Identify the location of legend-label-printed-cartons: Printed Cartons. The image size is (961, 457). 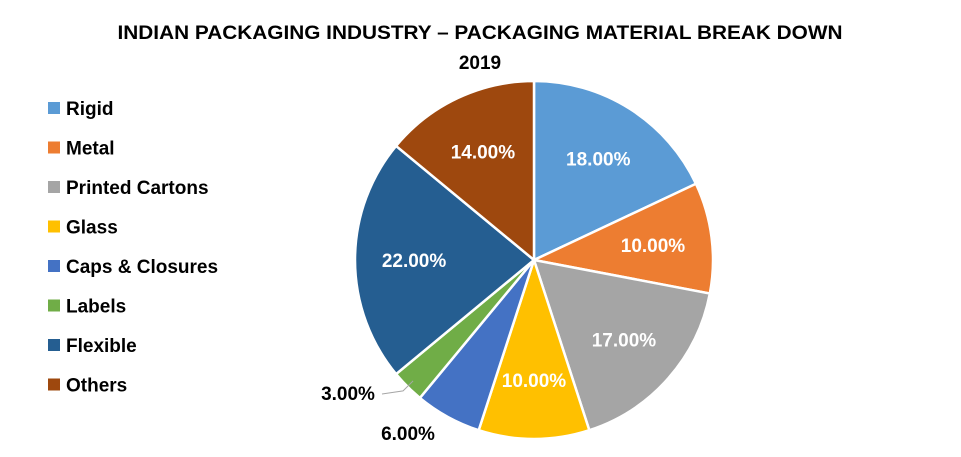
(137, 188).